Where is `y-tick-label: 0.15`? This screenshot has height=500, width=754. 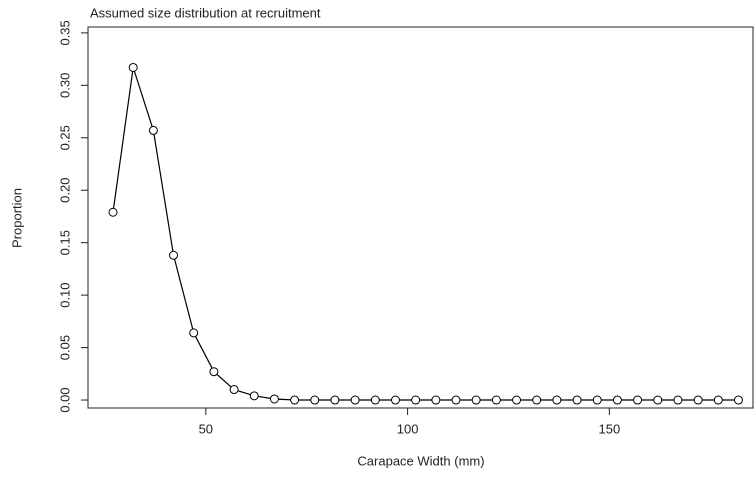 y-tick-label: 0.15 is located at coordinates (64, 242).